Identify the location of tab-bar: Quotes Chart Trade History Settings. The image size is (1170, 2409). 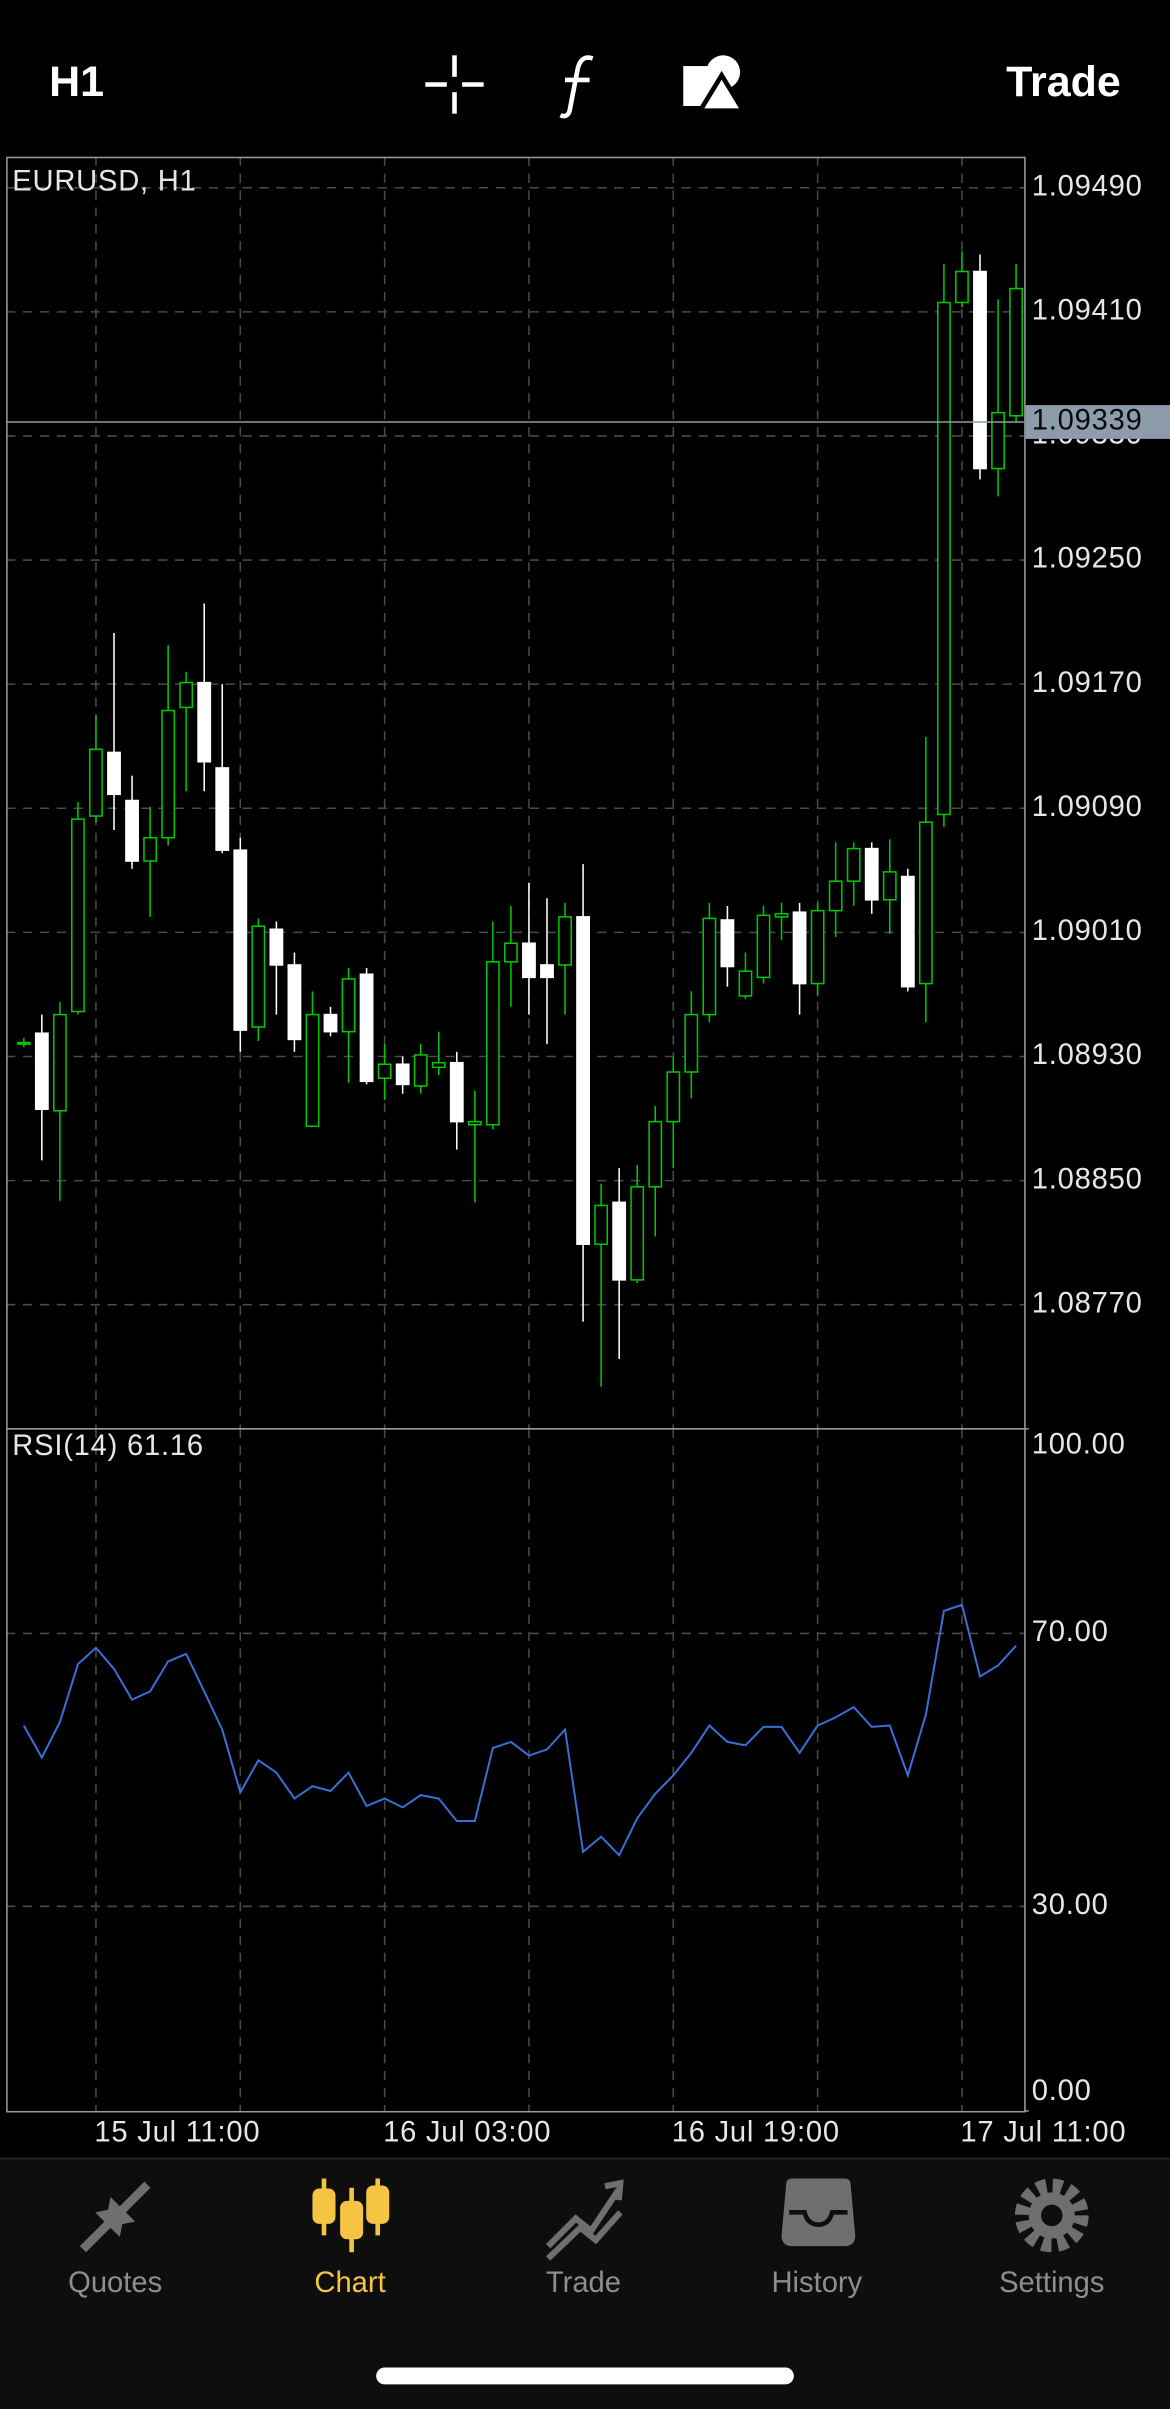
(585, 2283).